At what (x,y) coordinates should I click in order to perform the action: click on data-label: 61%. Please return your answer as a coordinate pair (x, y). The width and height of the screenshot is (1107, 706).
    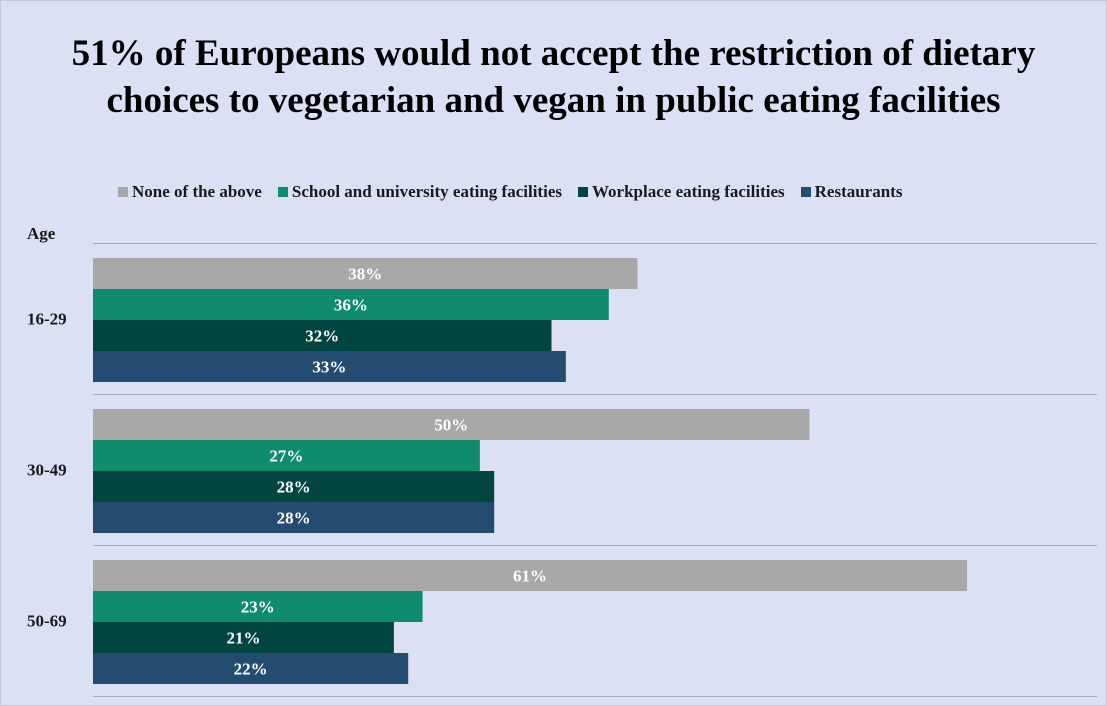
    Looking at the image, I should click on (530, 576).